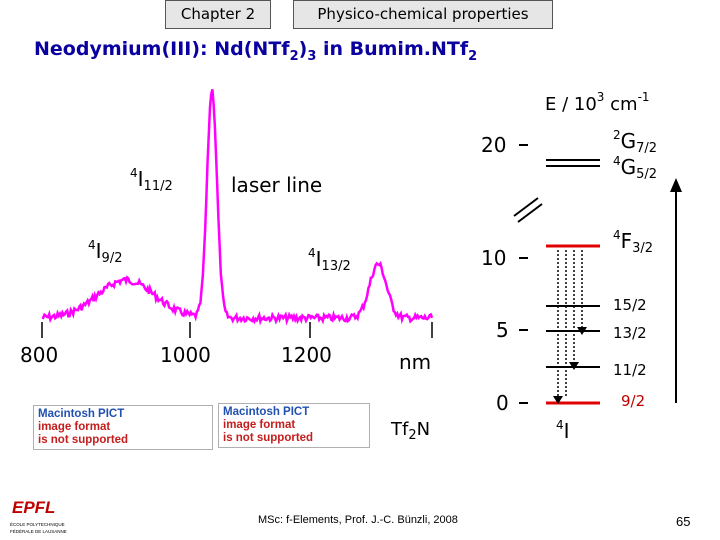 This screenshot has width=720, height=540. Describe the element at coordinates (33, 507) in the screenshot. I see `logo-text: EPFL` at that location.